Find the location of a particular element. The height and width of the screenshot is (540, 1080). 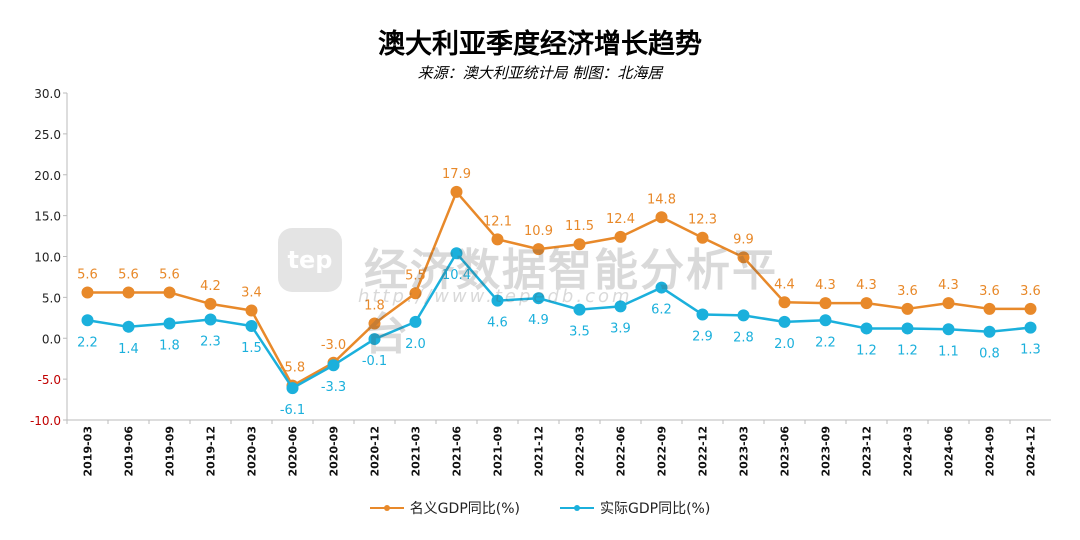

legend-item-real: 实际GDP同比(%) is located at coordinates (635, 508).